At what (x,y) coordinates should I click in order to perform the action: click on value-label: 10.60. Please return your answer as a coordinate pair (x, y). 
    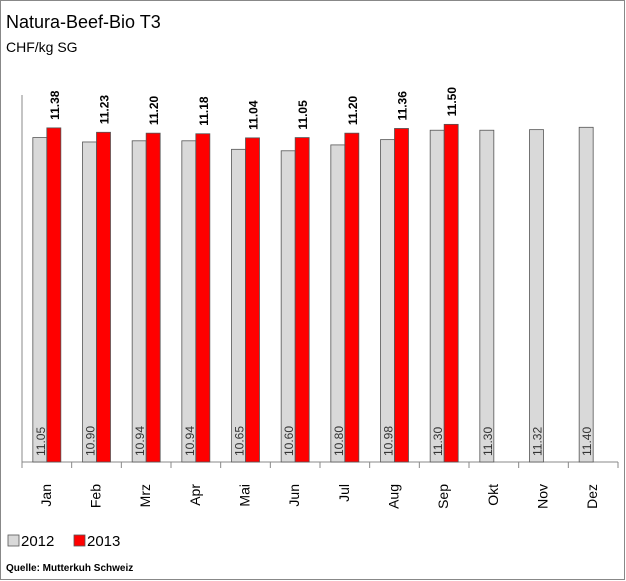
    Looking at the image, I should click on (289, 441).